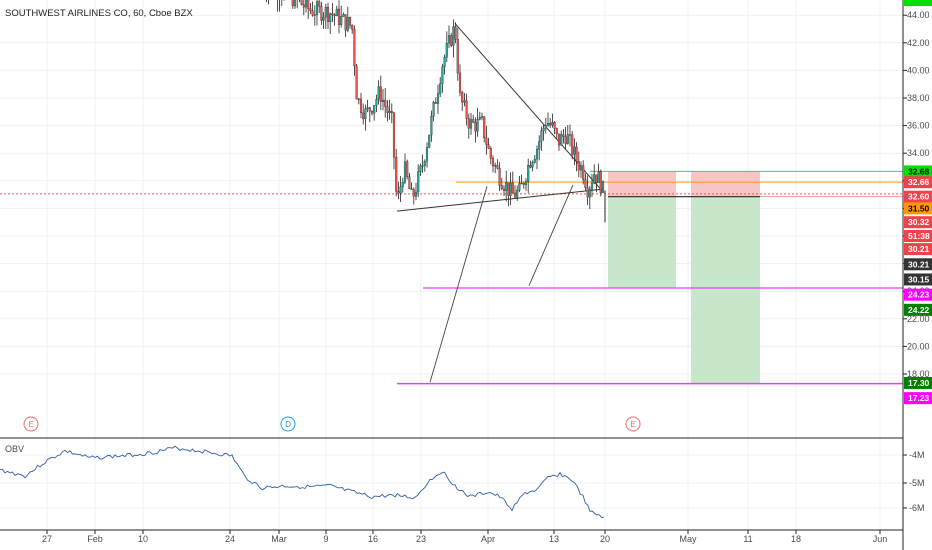 The width and height of the screenshot is (932, 550). I want to click on price-tick-label: 40.00, so click(918, 70).